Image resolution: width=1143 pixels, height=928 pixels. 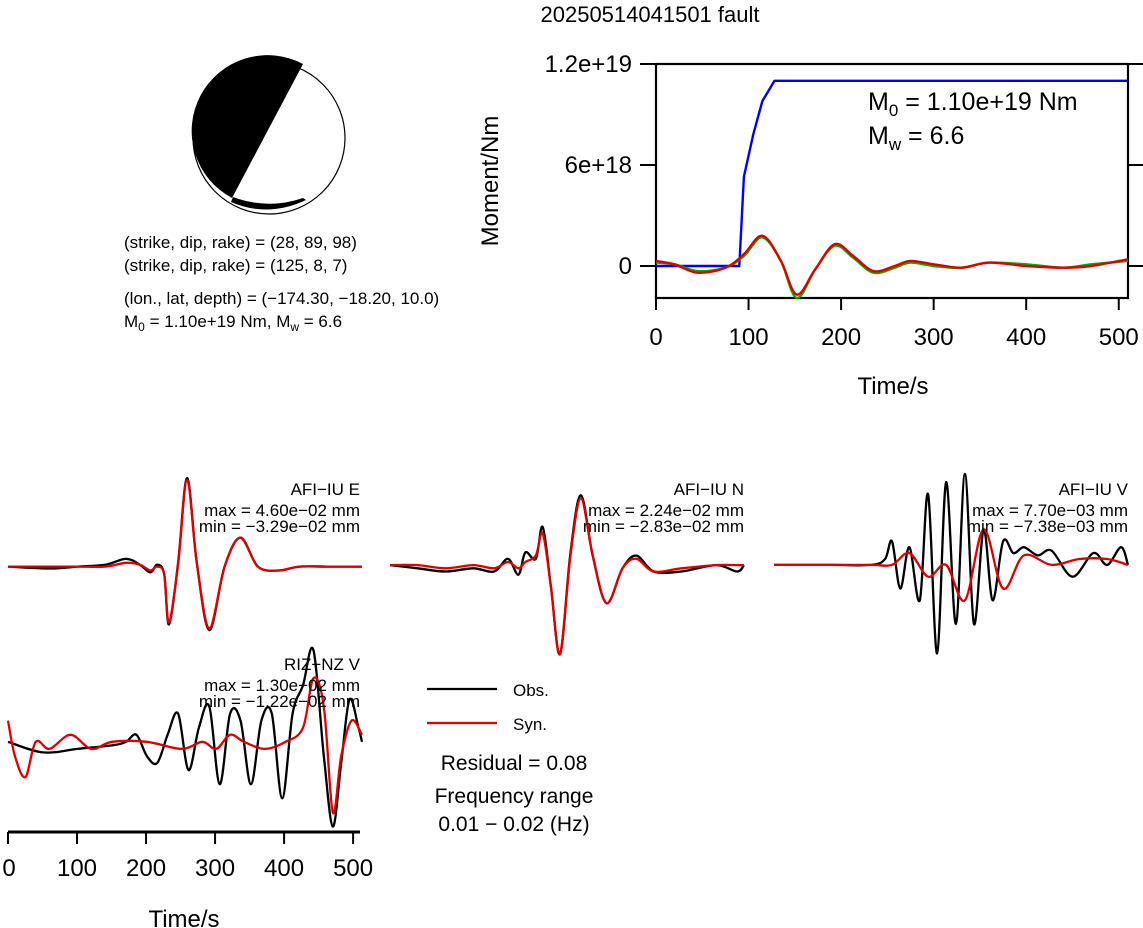 I want to click on moment-mw-label: Mw = 6.6, so click(x=916, y=138).